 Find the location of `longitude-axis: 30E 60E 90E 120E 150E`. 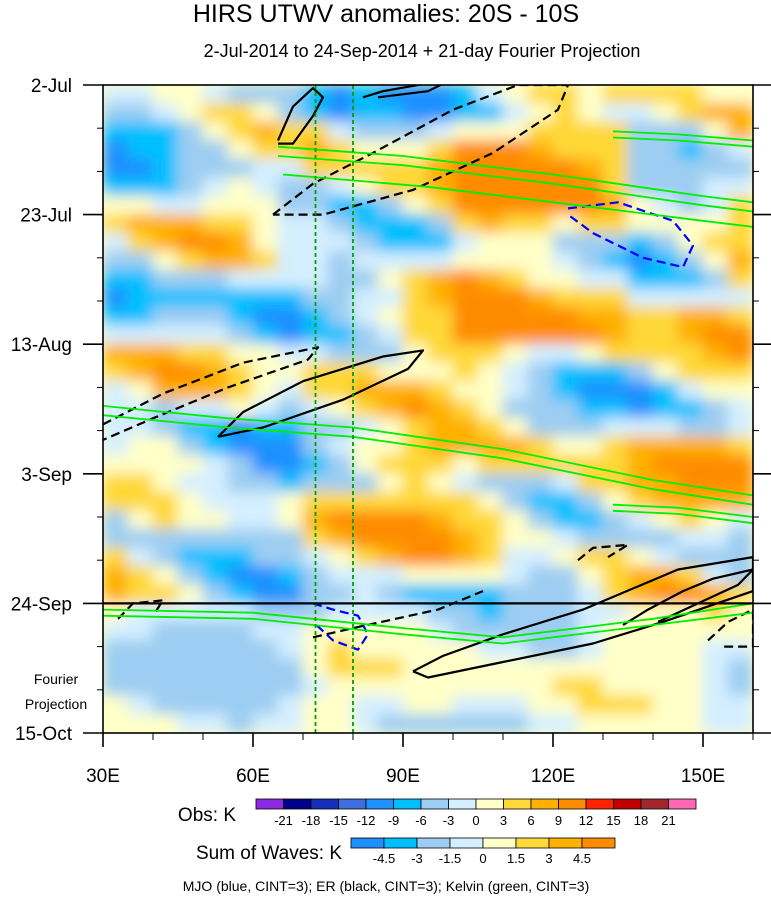

longitude-axis: 30E 60E 90E 120E 150E is located at coordinates (420, 760).